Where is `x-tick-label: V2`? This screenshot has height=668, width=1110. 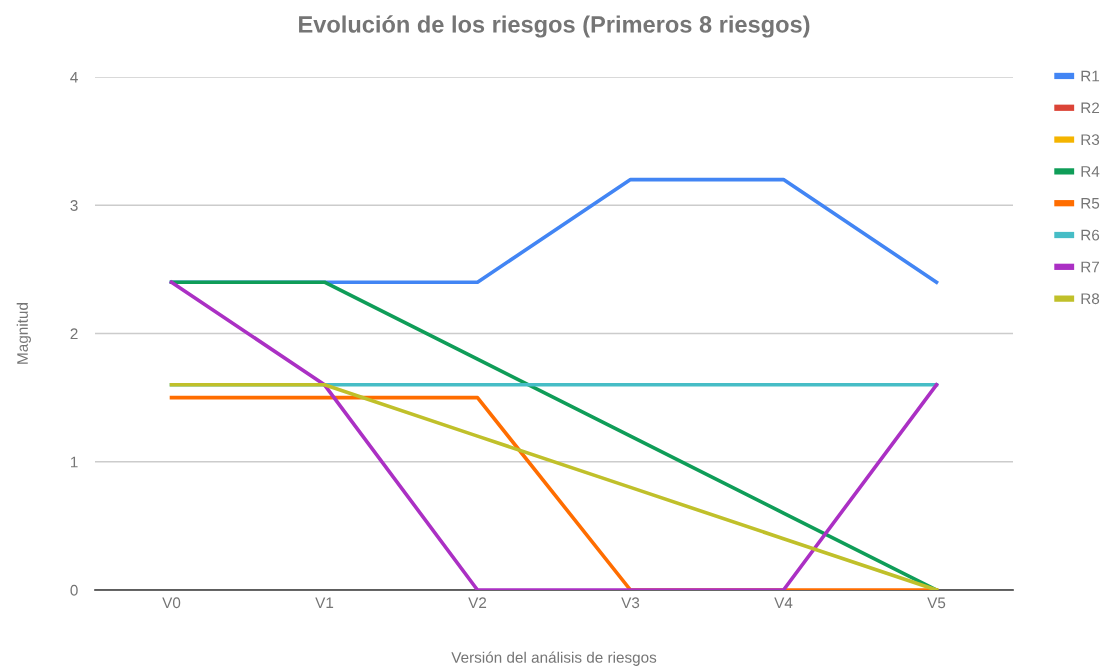
x-tick-label: V2 is located at coordinates (477, 603).